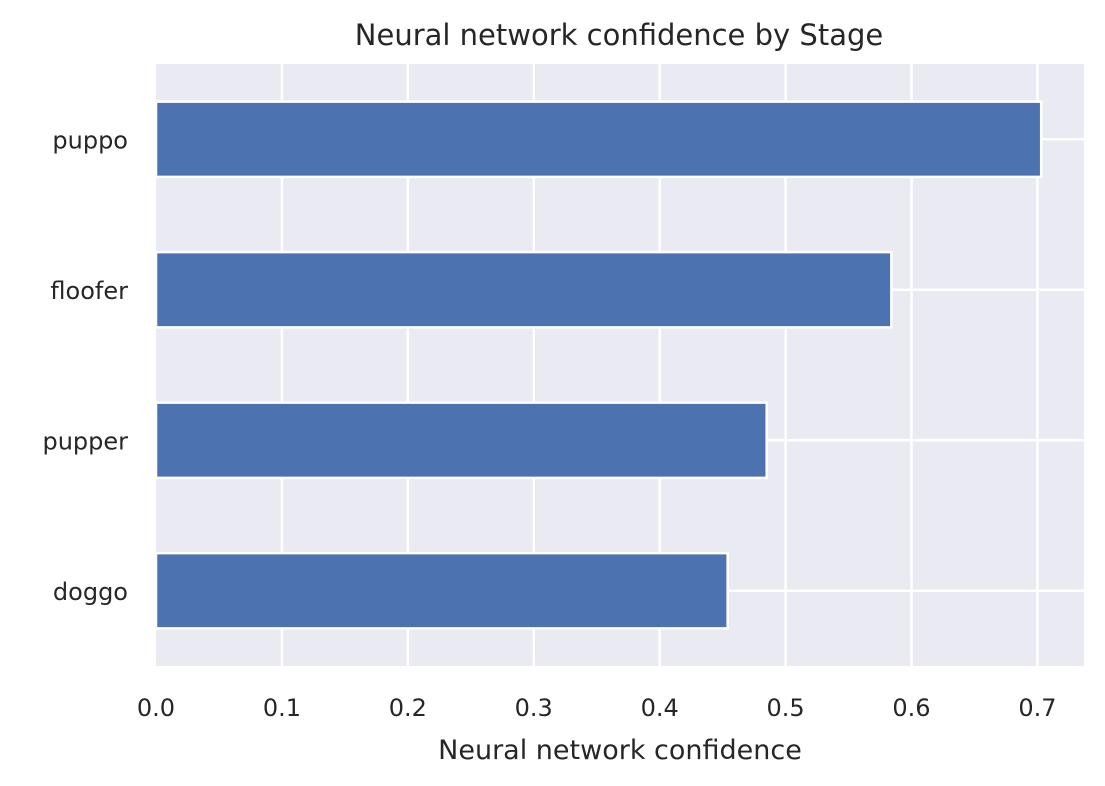 This screenshot has height=786, width=1105. Describe the element at coordinates (785, 708) in the screenshot. I see `x-tick-label: 0.5` at that location.